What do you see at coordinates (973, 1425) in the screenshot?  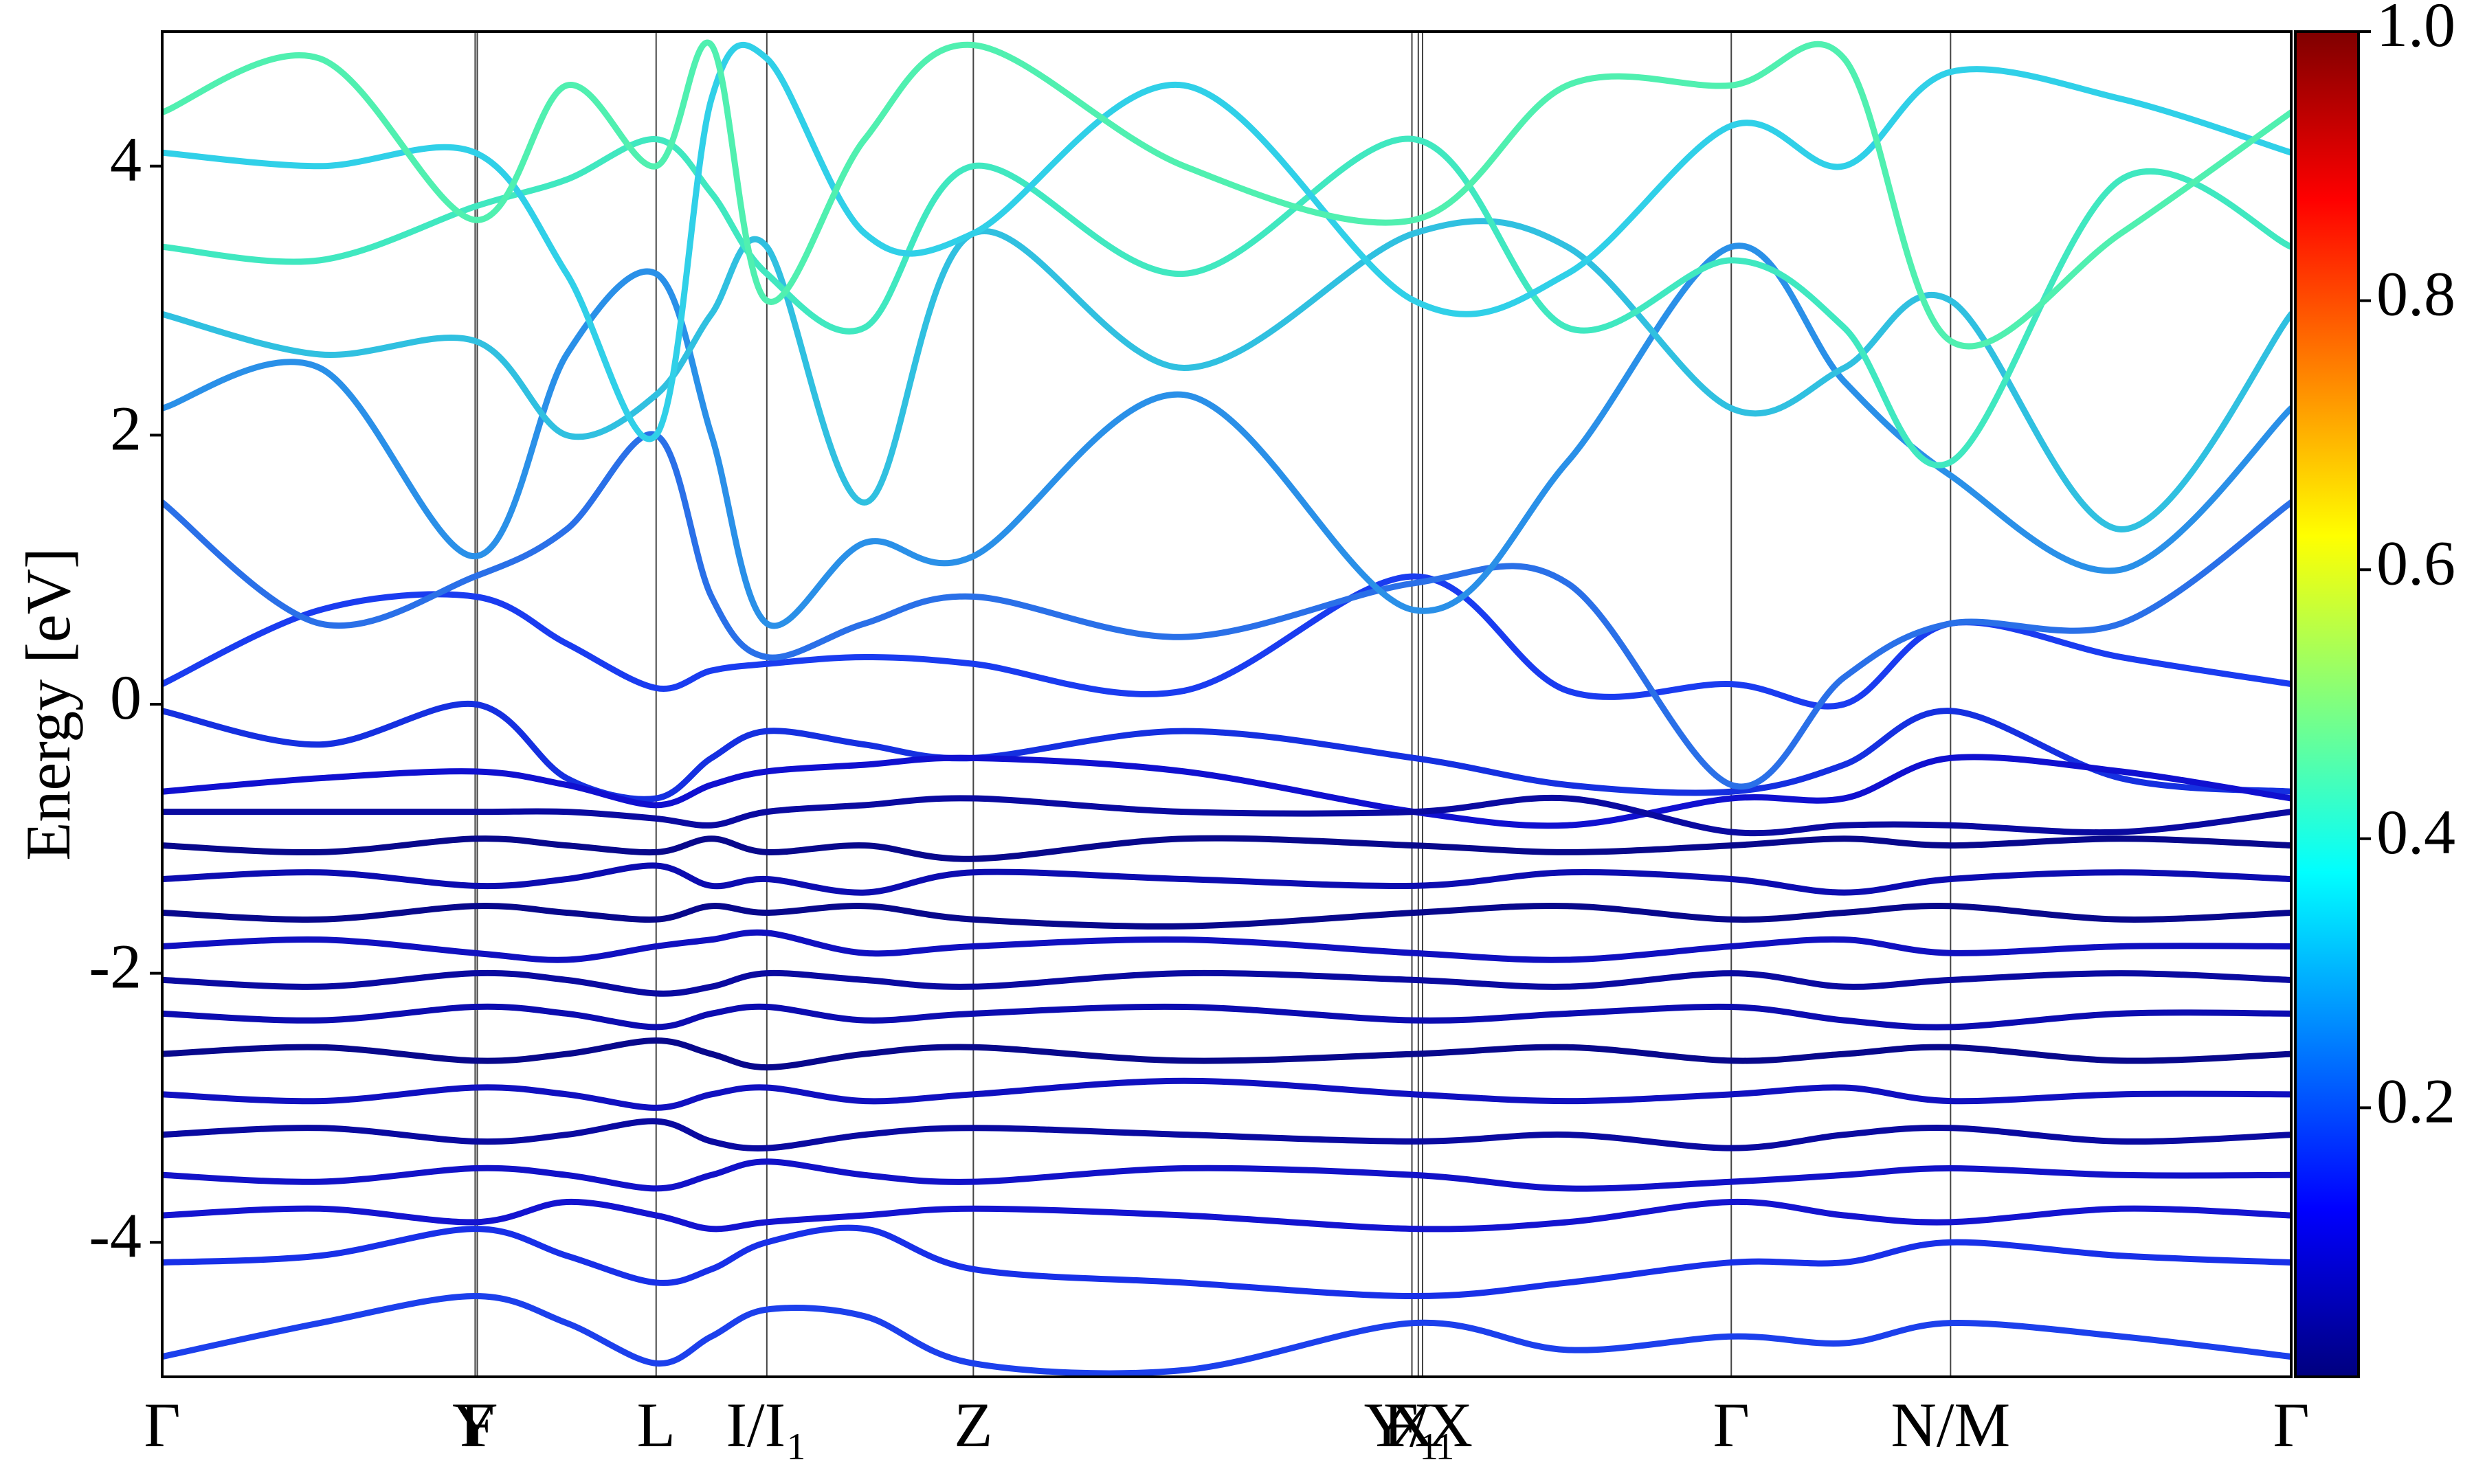 I see `x-tick-label: Z` at bounding box center [973, 1425].